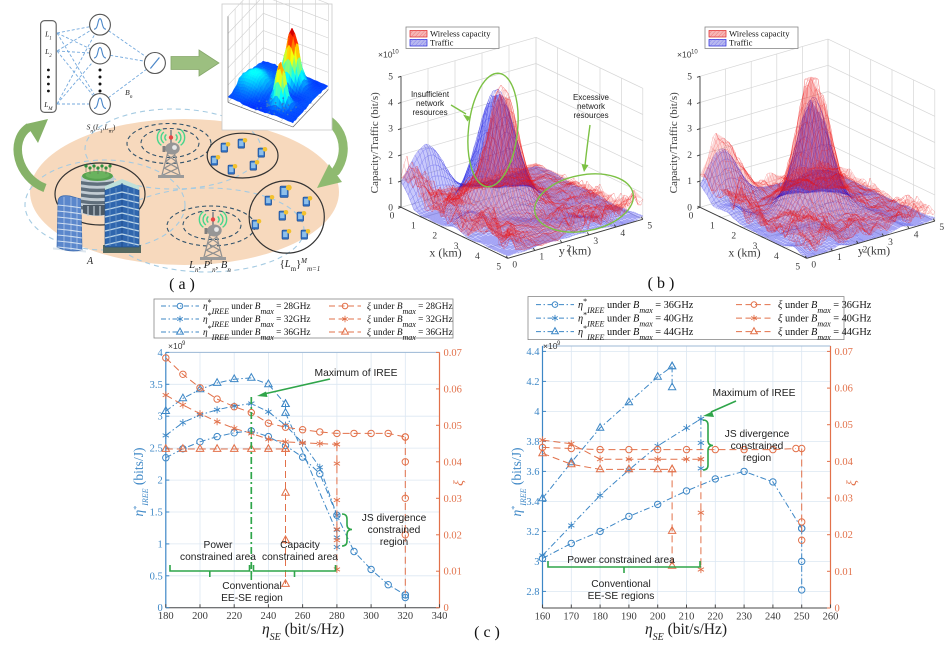 The height and width of the screenshot is (657, 948). What do you see at coordinates (533, 352) in the screenshot?
I see `svg-text: 4.4` at bounding box center [533, 352].